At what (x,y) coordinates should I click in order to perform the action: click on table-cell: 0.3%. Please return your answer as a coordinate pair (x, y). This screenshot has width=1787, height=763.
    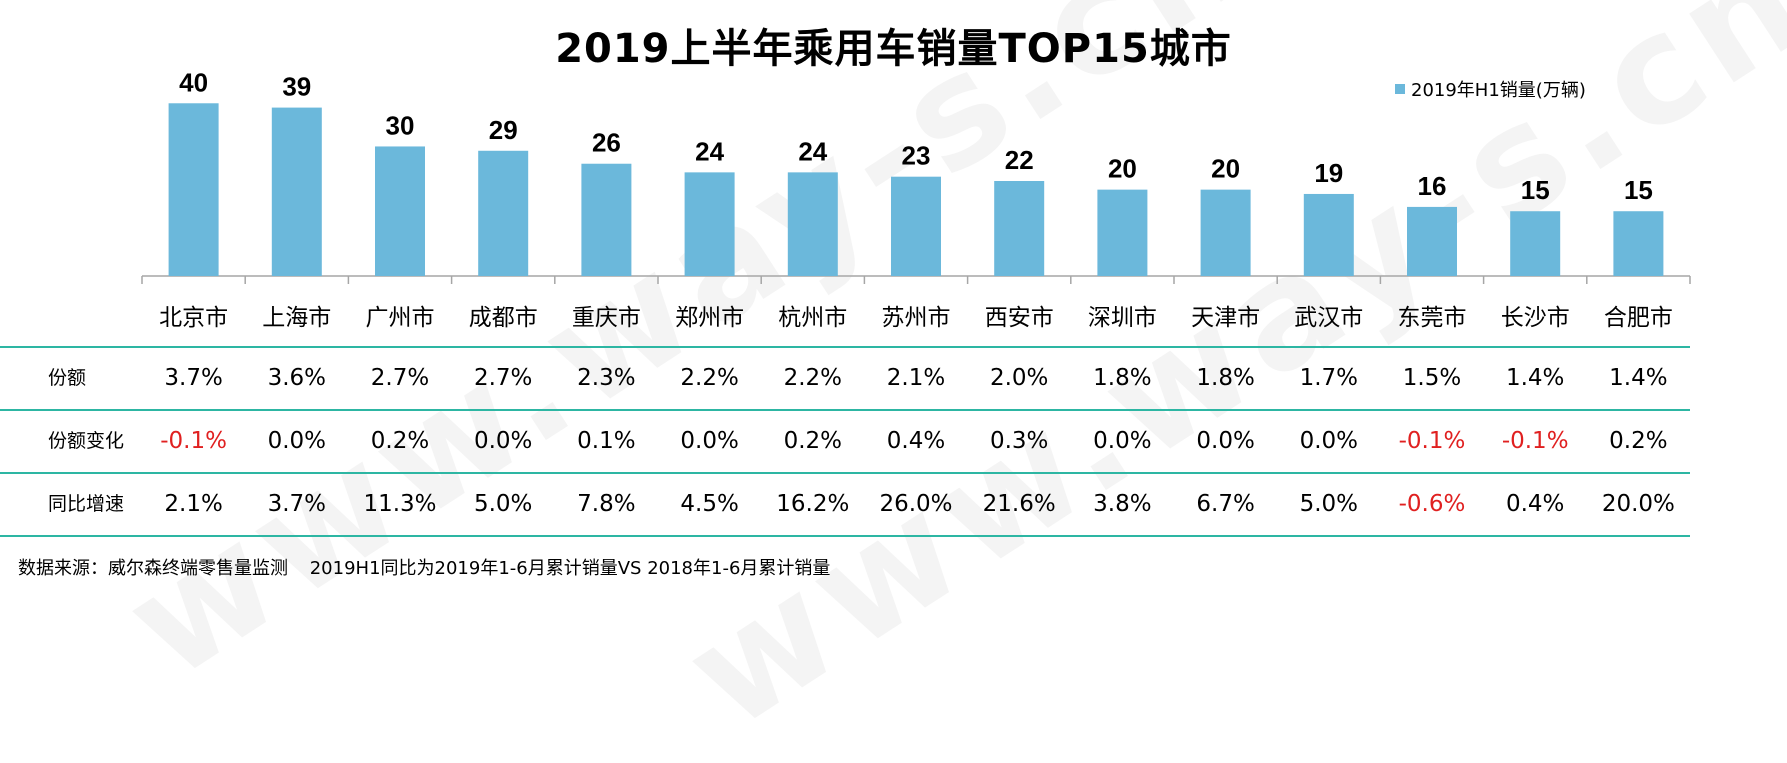
    Looking at the image, I should click on (1019, 441).